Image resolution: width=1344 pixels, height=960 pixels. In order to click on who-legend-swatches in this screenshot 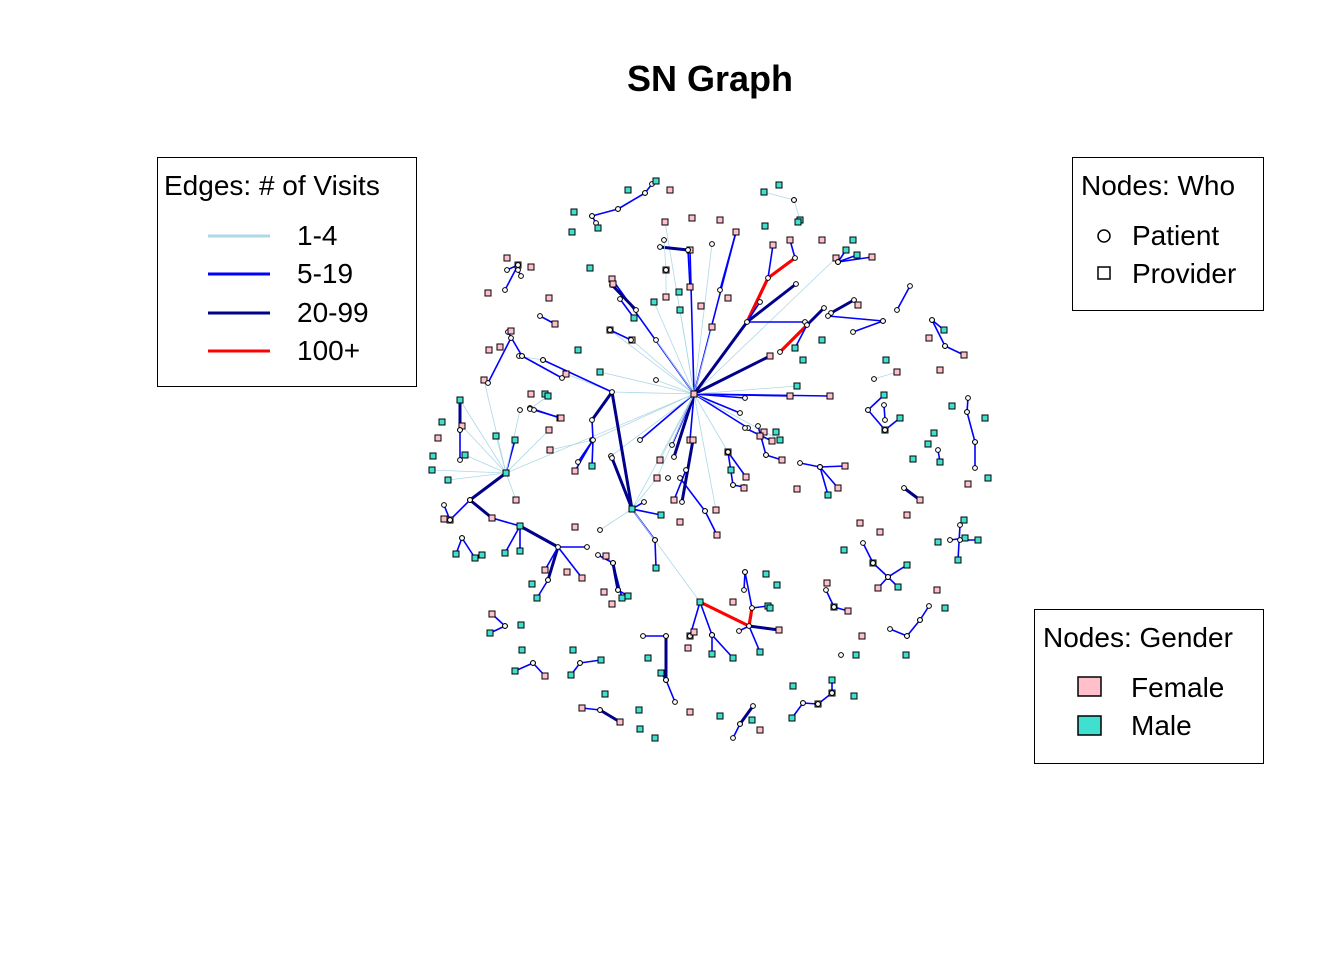, I will do `click(1104, 254)`.